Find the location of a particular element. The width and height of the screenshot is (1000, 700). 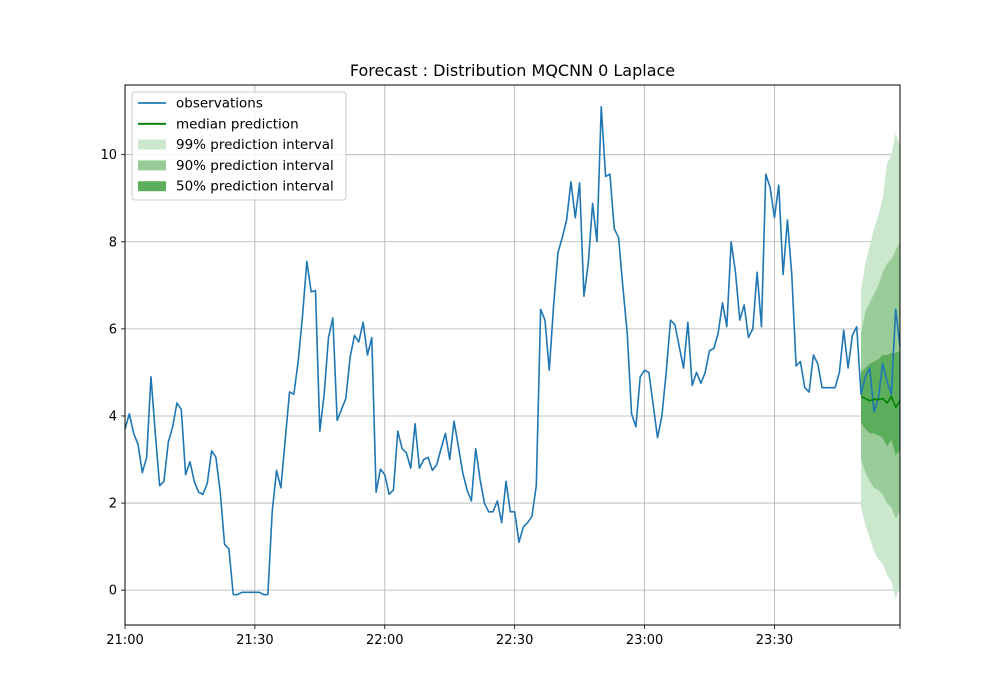

y-tick-label: 8 is located at coordinates (113, 242).